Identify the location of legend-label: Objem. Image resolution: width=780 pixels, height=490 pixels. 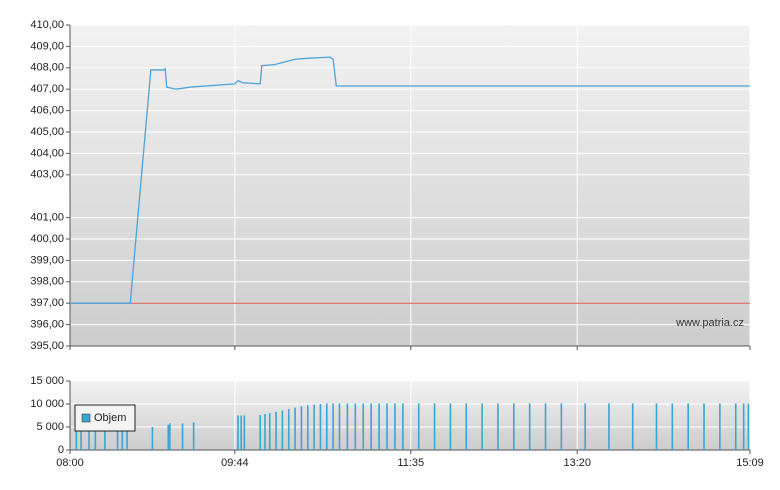
(110, 418).